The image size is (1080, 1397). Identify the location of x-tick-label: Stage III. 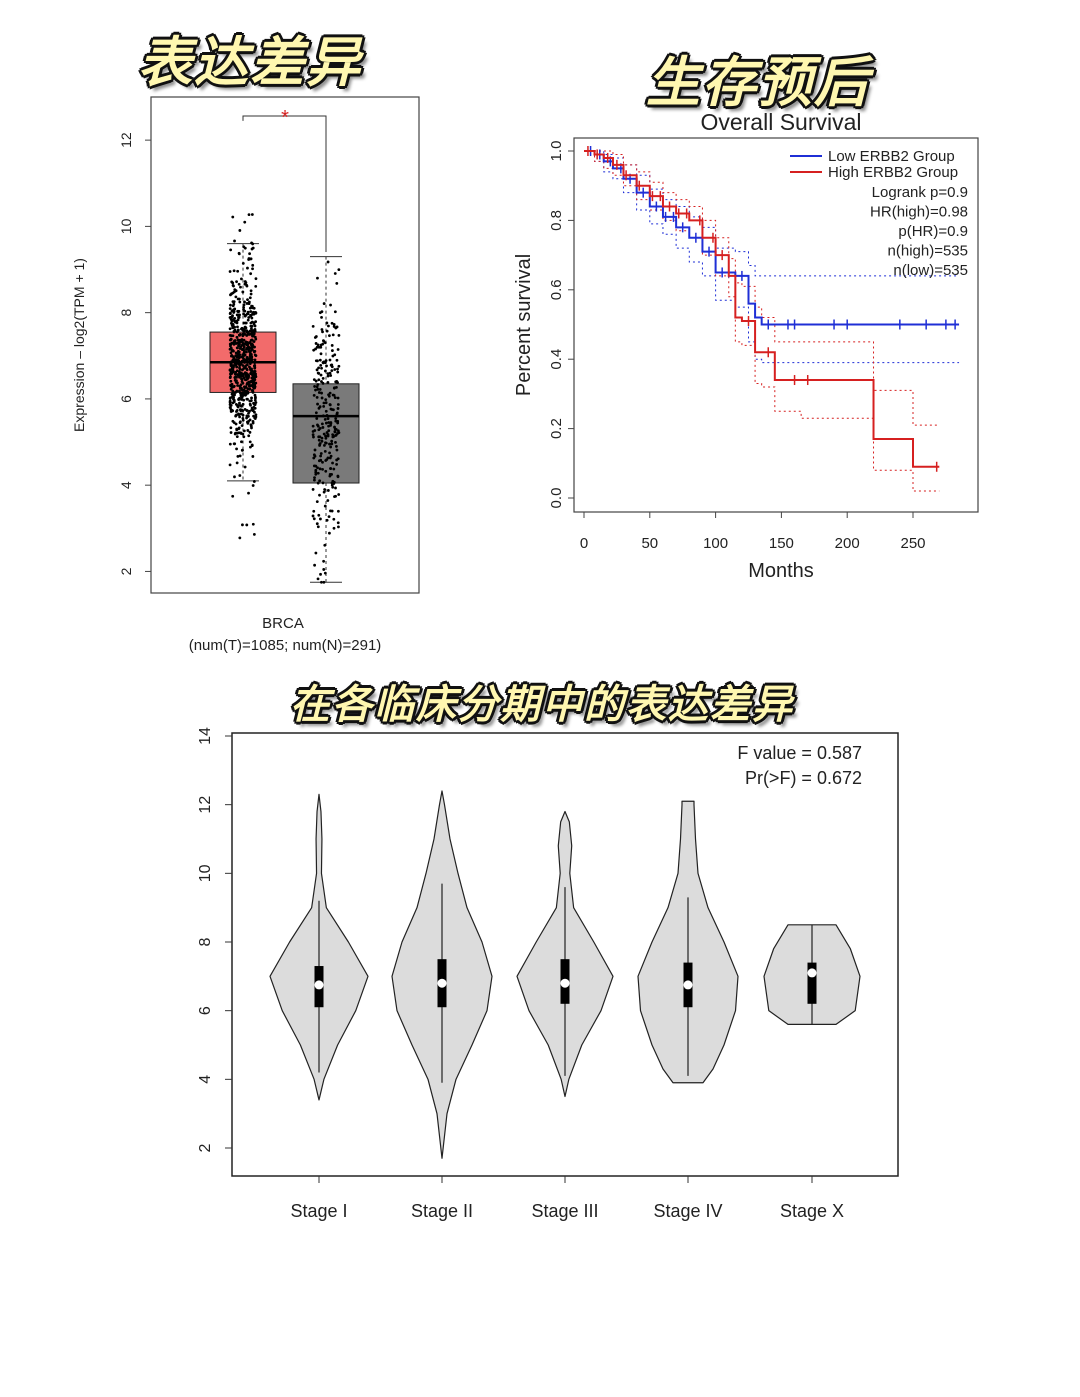
(564, 1211).